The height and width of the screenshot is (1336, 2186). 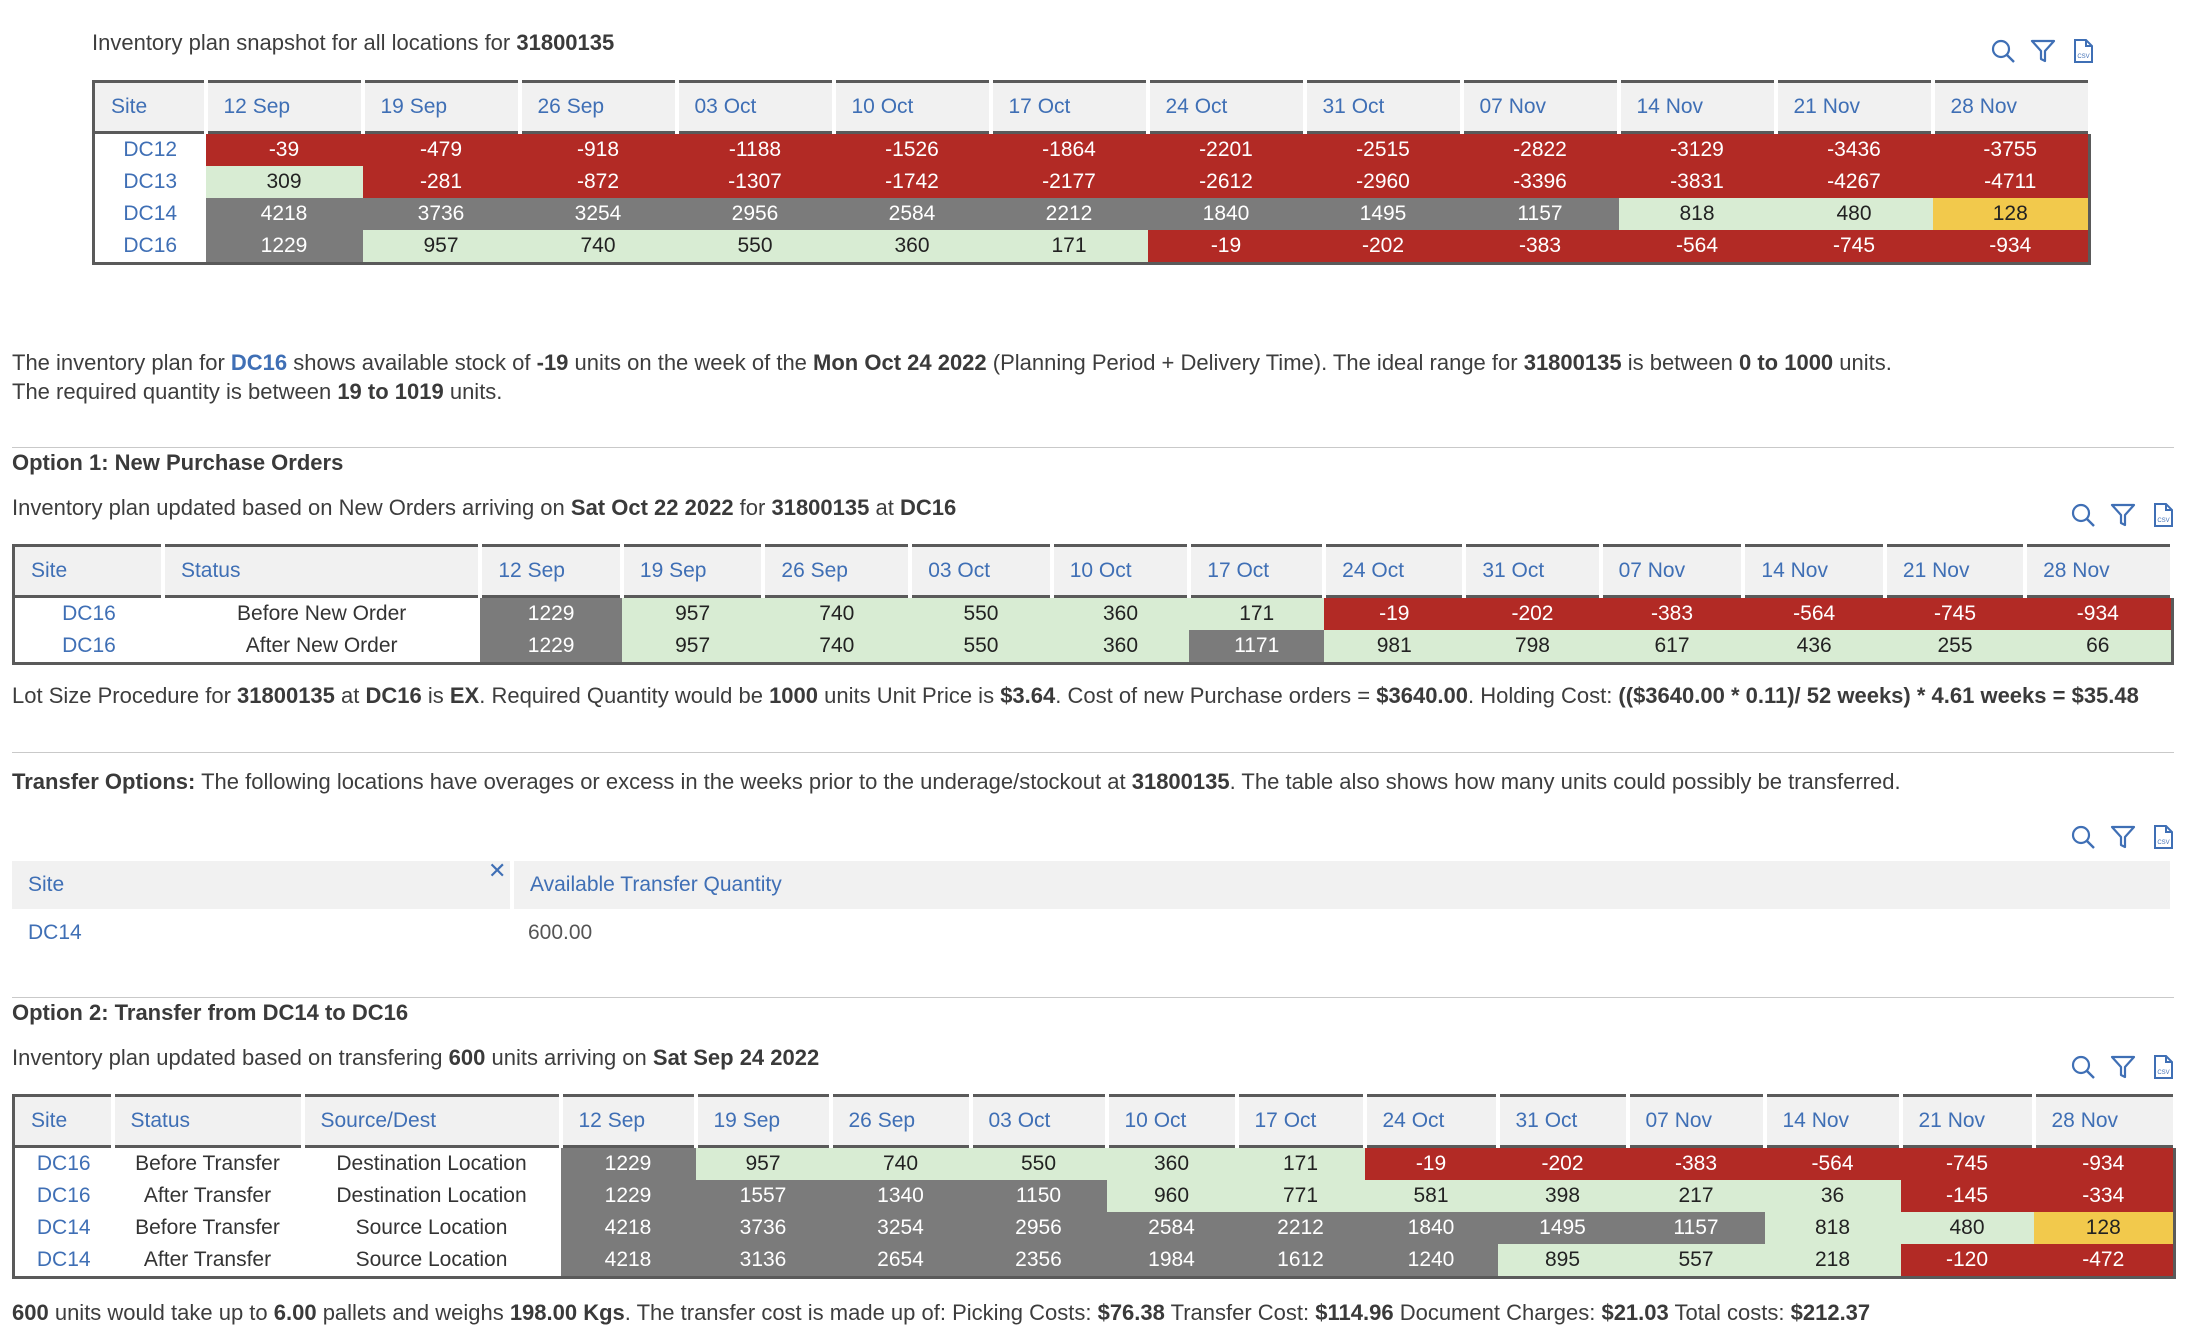 What do you see at coordinates (1171, 1196) in the screenshot?
I see `inventory-cell: 960` at bounding box center [1171, 1196].